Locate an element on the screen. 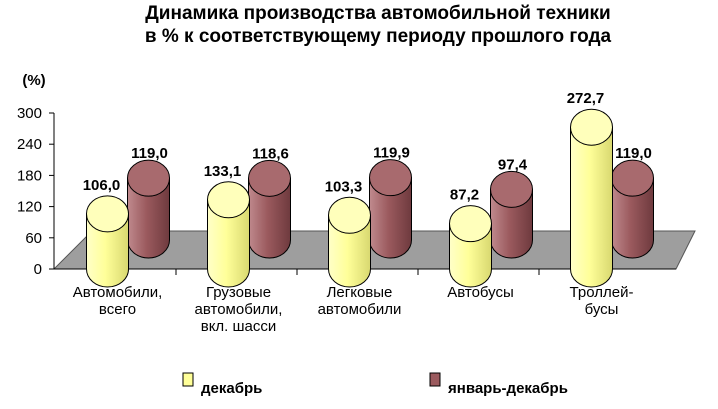 This screenshot has width=718, height=409. data-label-jan-dec: 119,9 is located at coordinates (391, 153).